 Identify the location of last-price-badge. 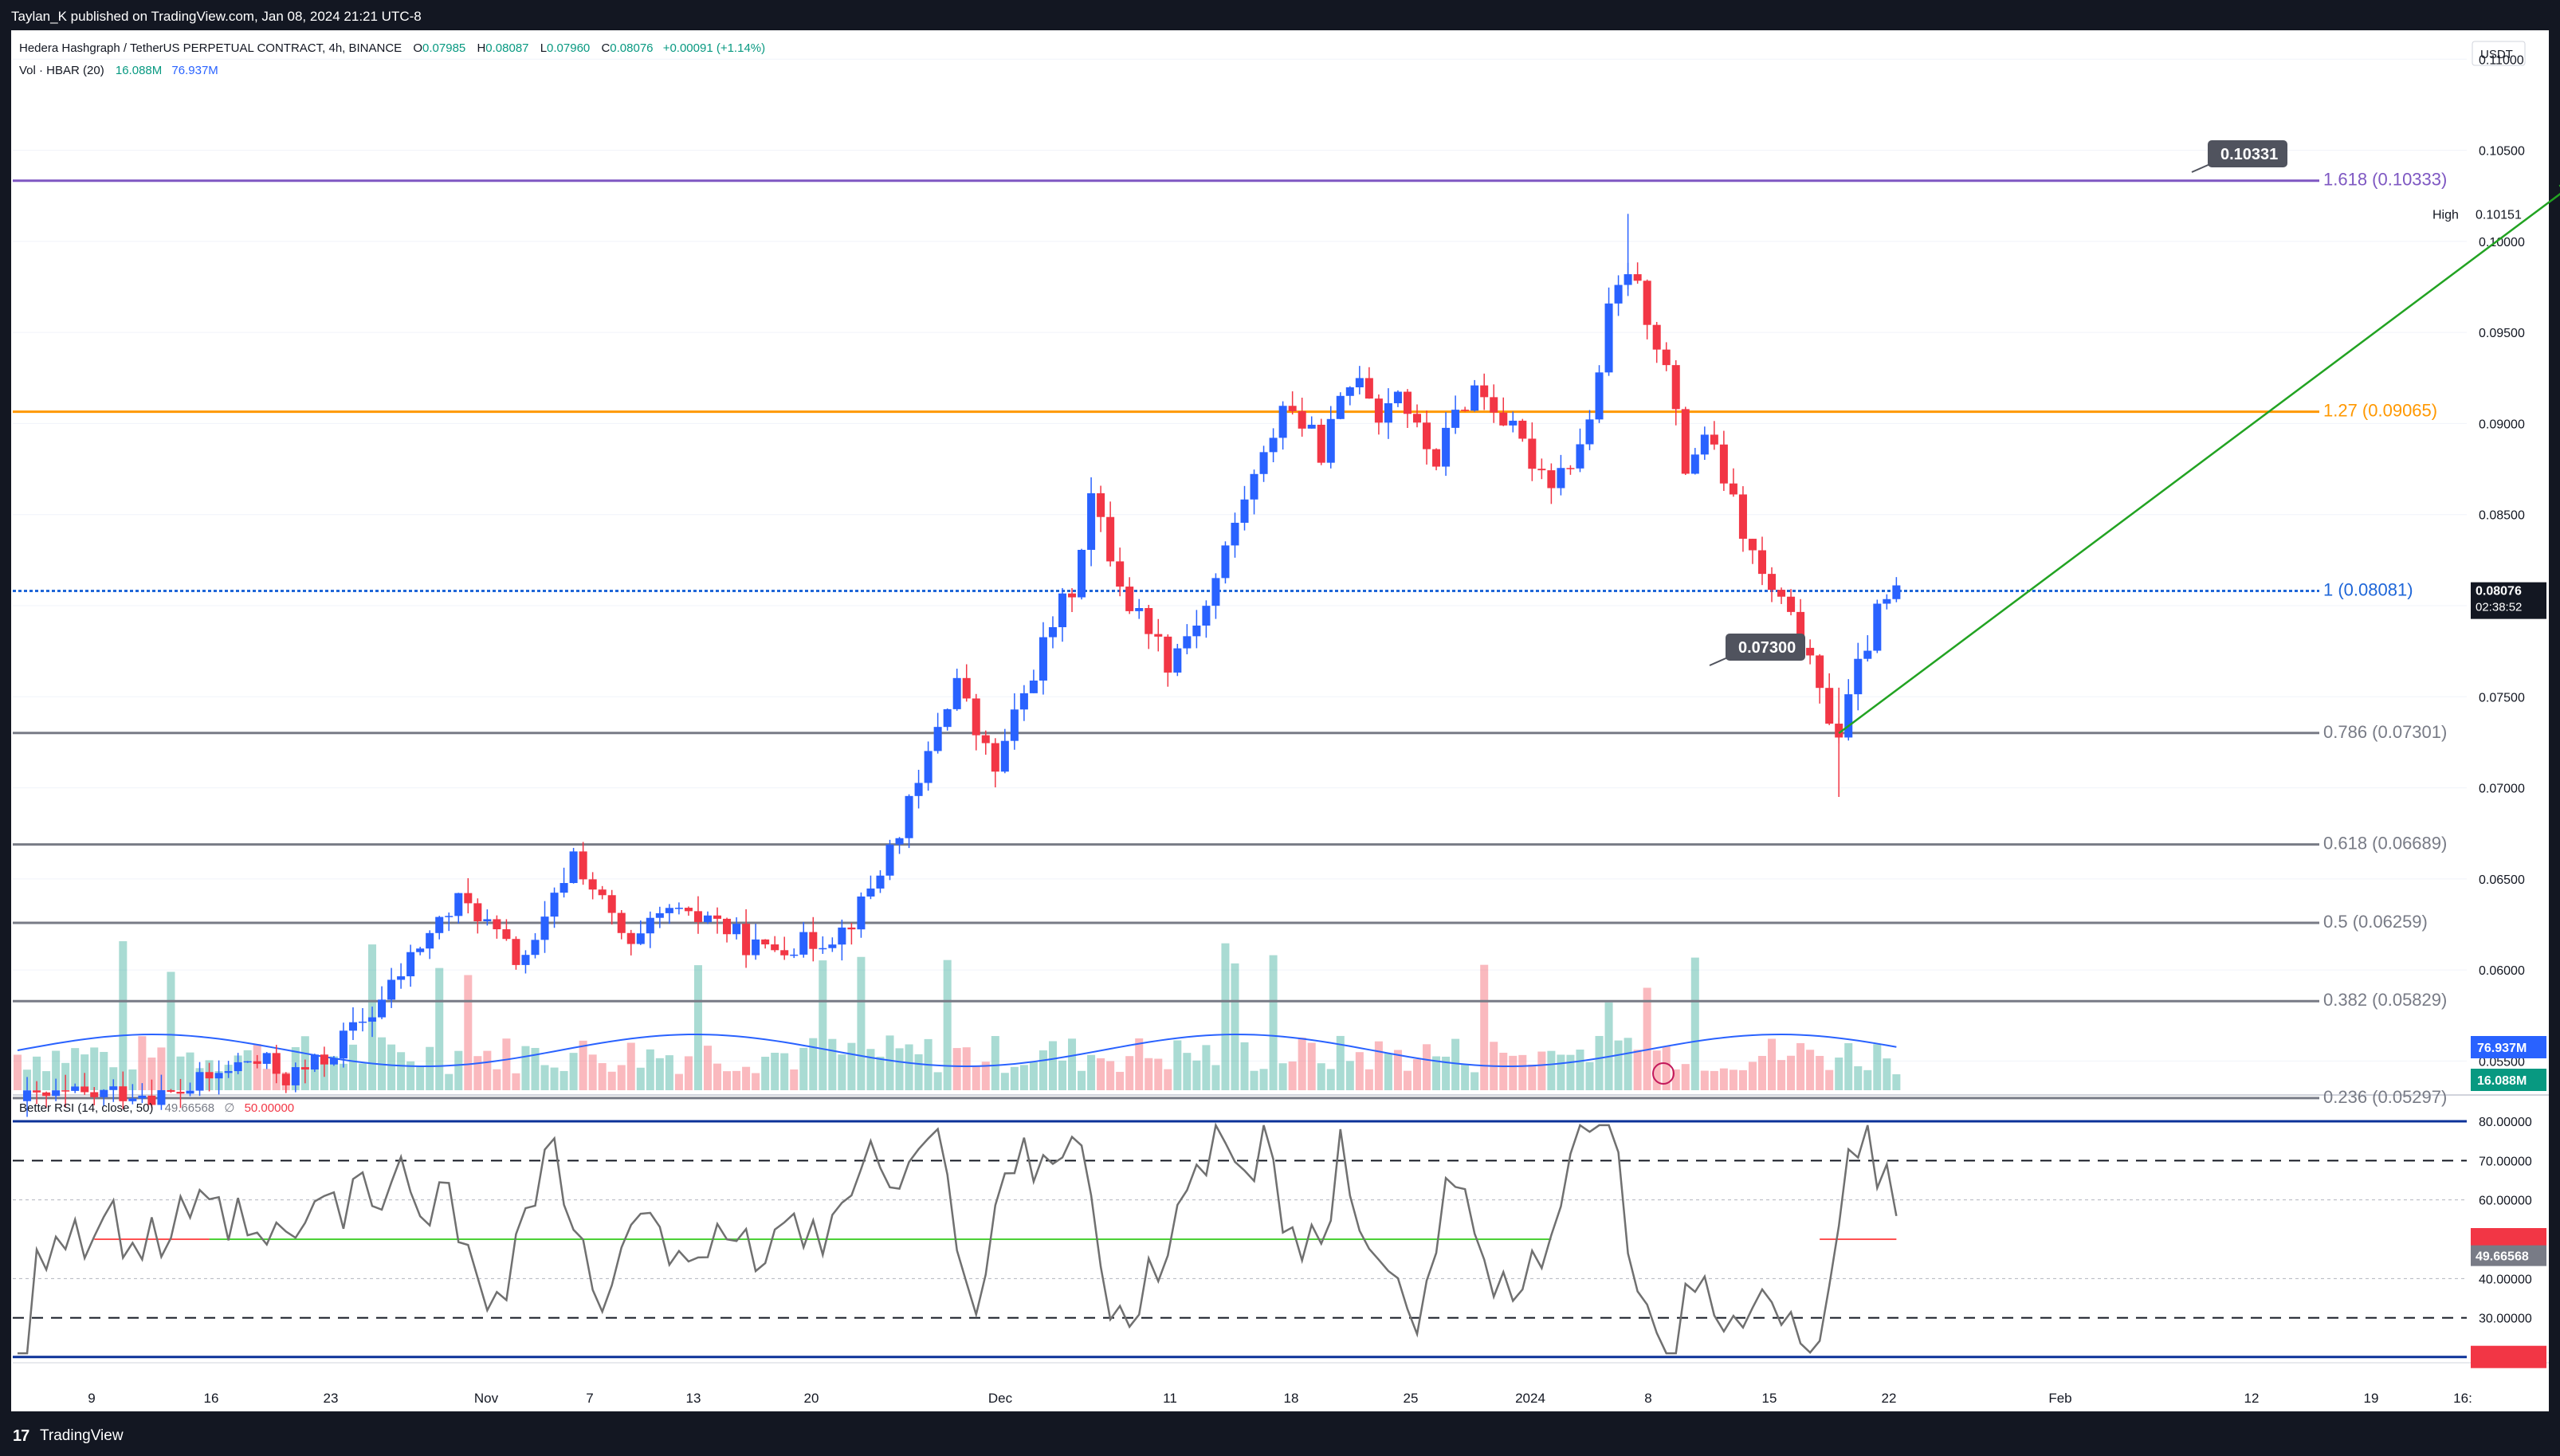
(2508, 600).